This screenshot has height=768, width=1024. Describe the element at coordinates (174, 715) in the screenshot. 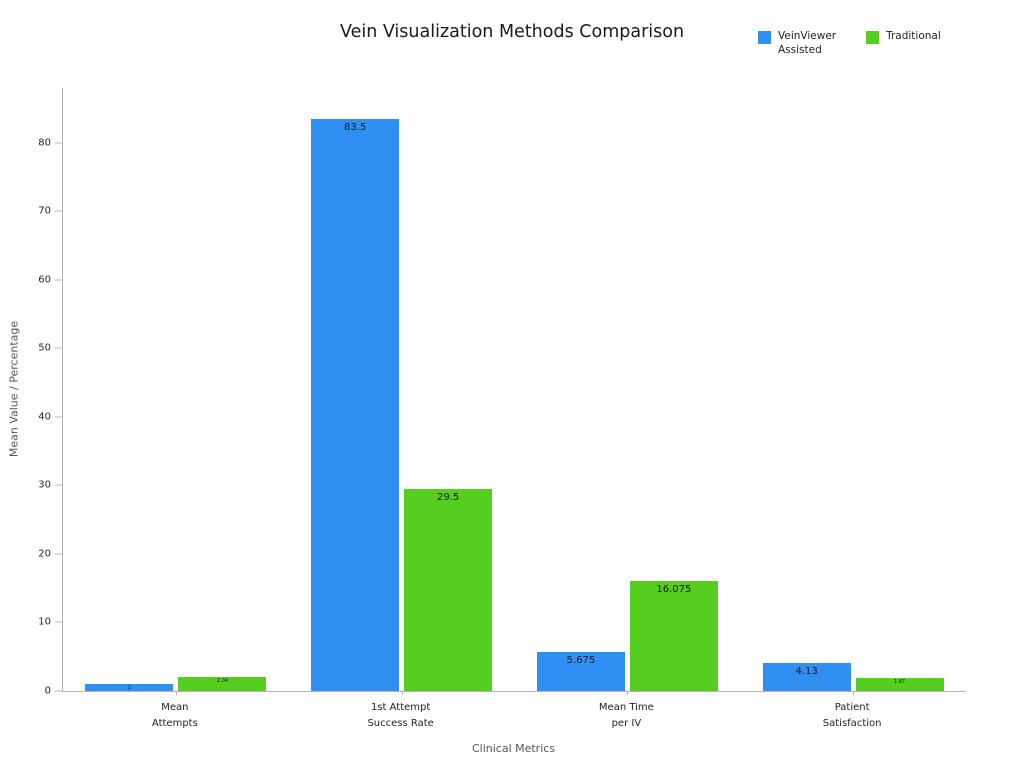

I see `x-category-label: Mean Attempts` at that location.